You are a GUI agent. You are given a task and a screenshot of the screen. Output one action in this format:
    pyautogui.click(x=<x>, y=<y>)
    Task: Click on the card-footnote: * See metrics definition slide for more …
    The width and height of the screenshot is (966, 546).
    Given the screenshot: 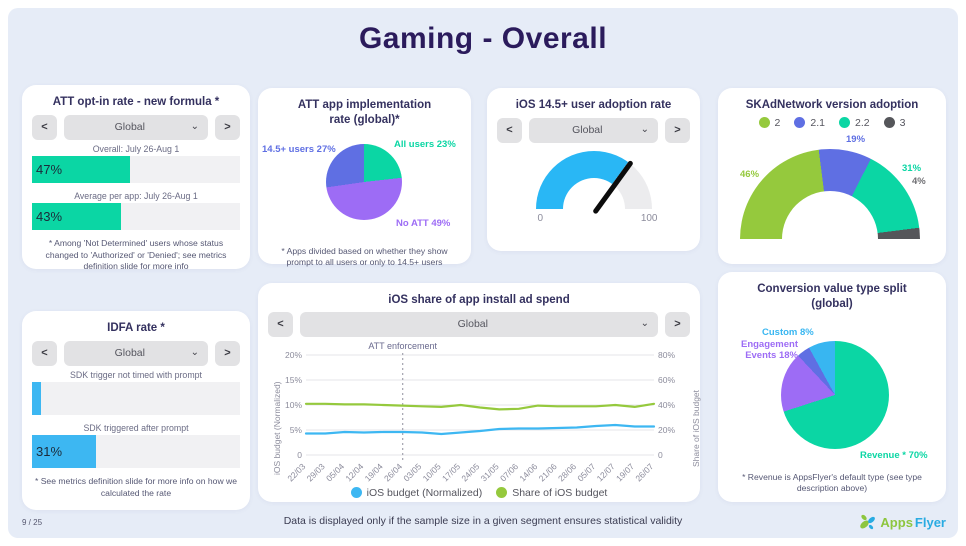 What is the action you would take?
    pyautogui.click(x=136, y=486)
    